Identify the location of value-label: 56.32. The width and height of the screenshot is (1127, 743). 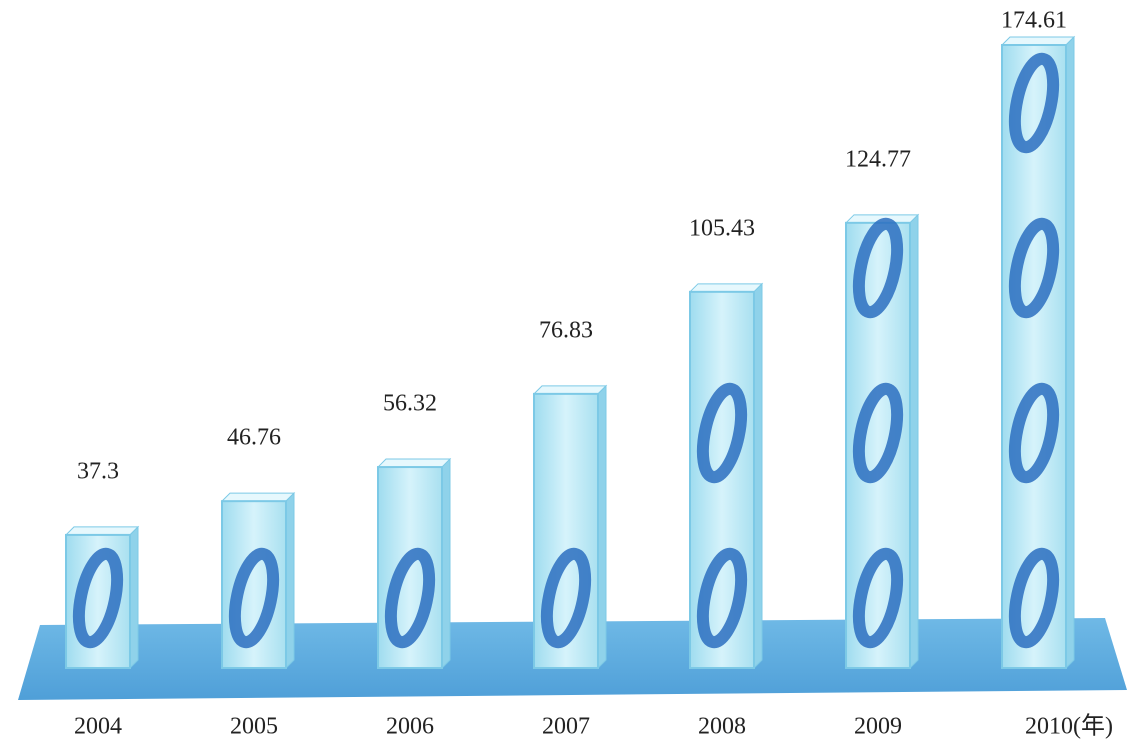
(410, 404).